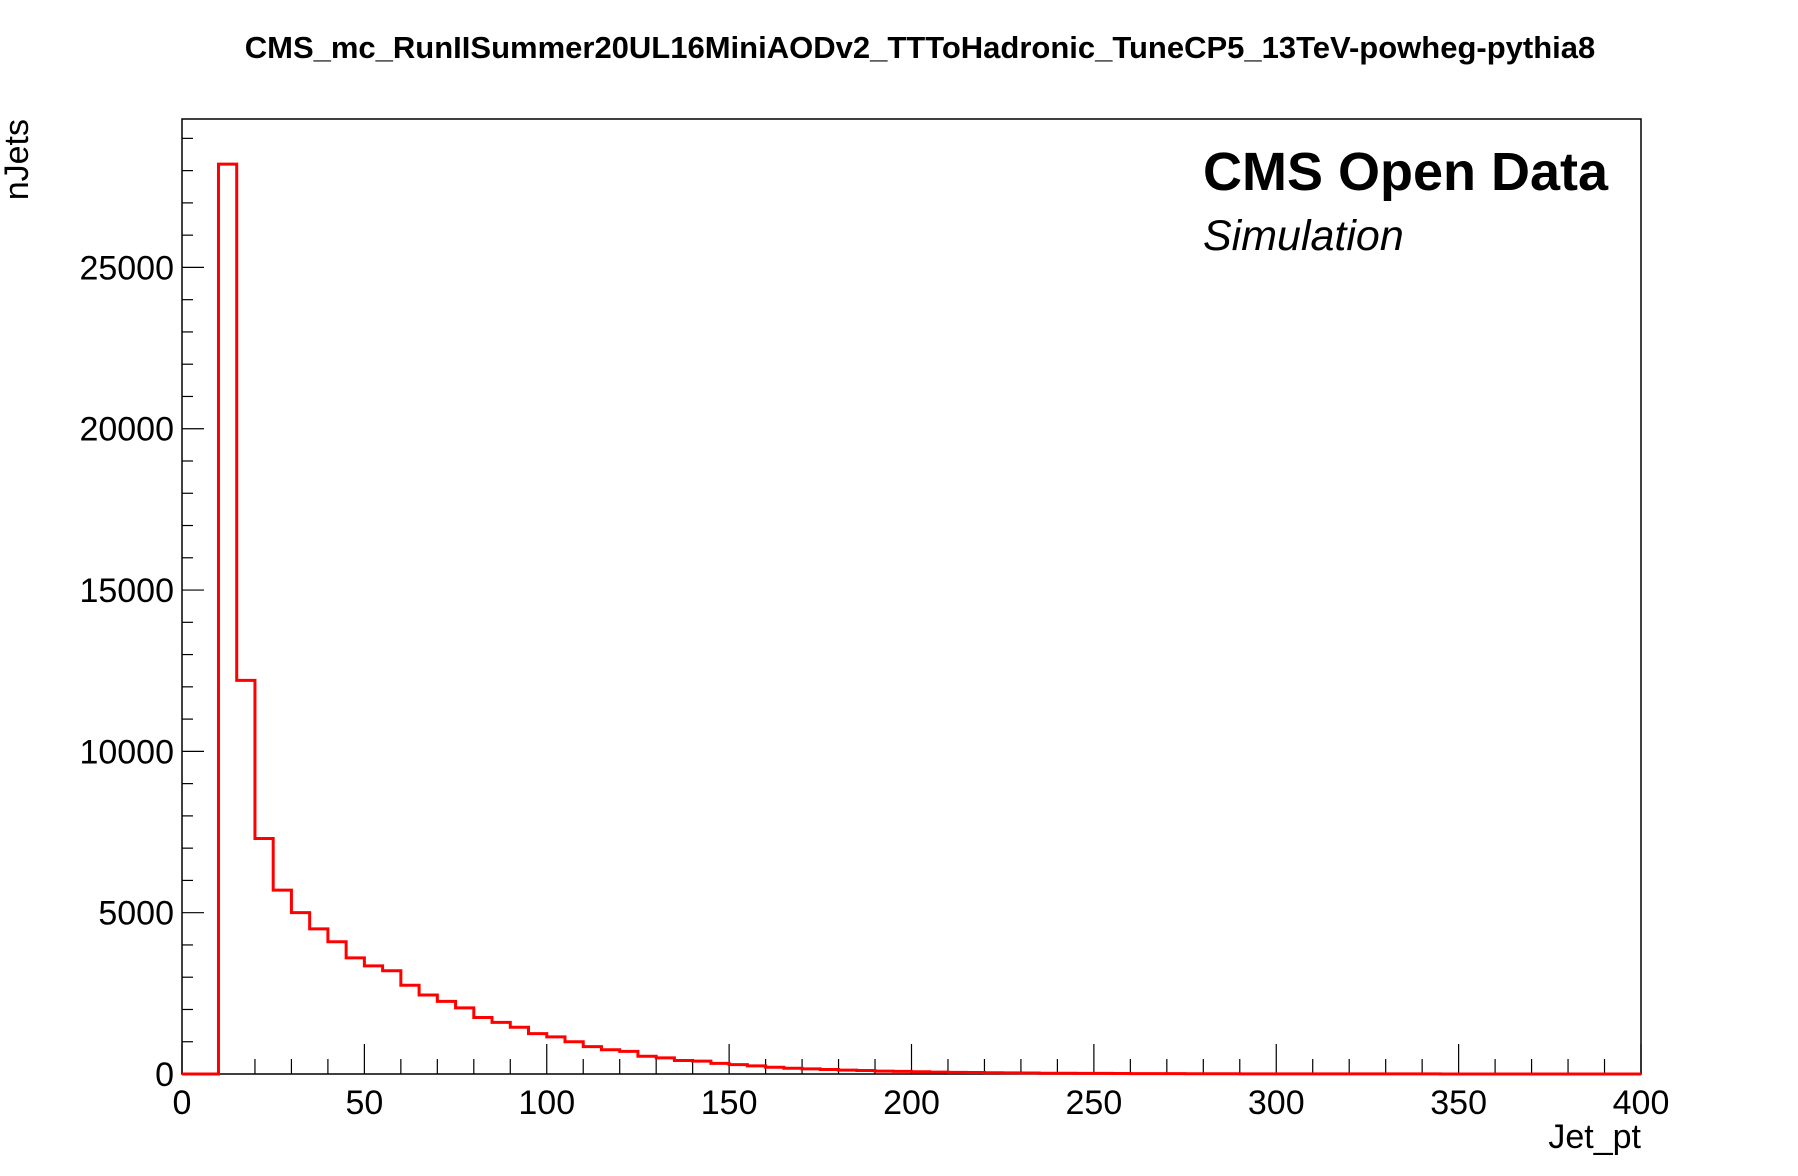  I want to click on x-tick-label: 150, so click(729, 1103).